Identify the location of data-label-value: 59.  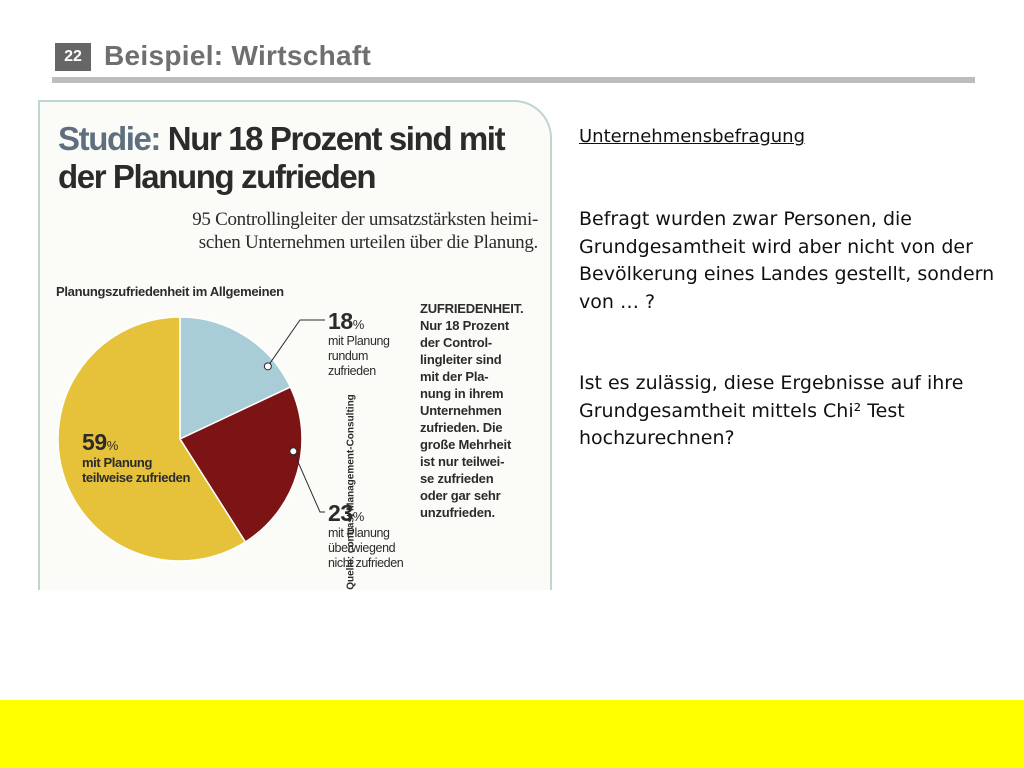
(94, 442).